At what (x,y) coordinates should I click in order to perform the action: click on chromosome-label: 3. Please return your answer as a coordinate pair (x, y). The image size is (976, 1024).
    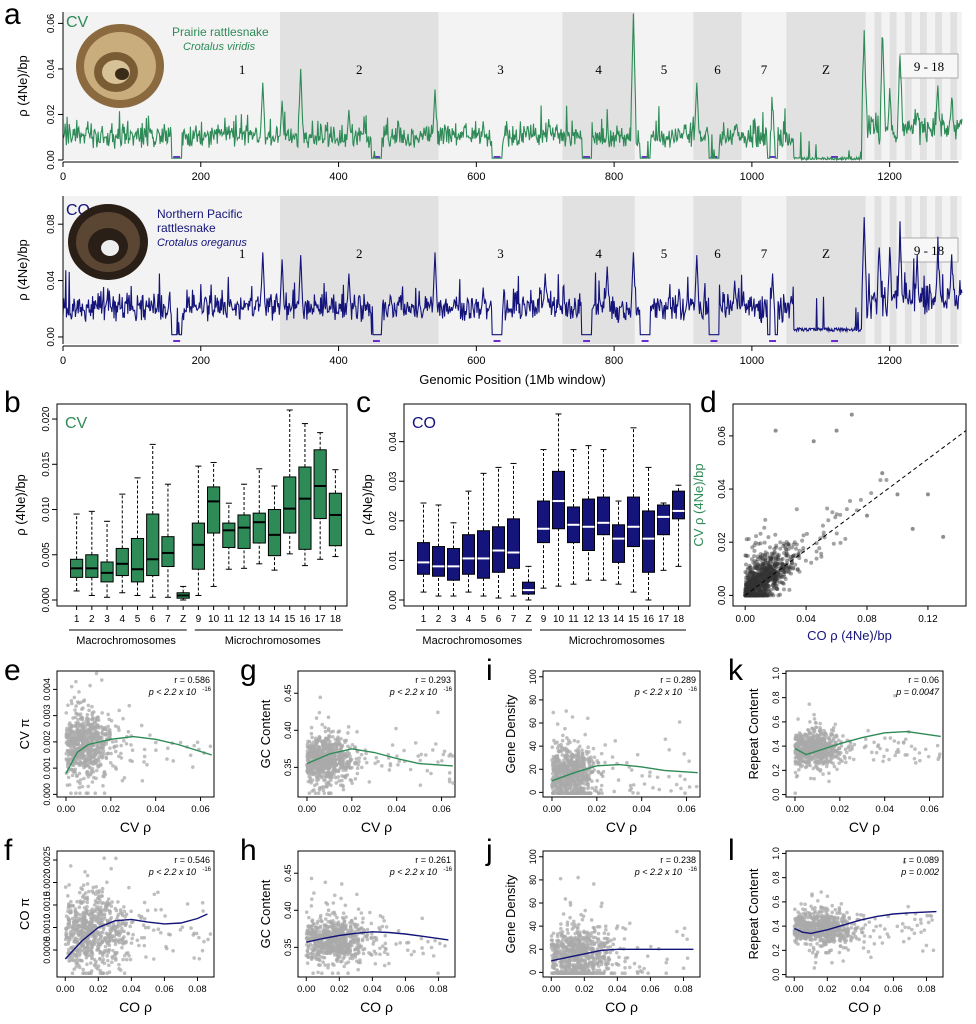
    Looking at the image, I should click on (500, 69).